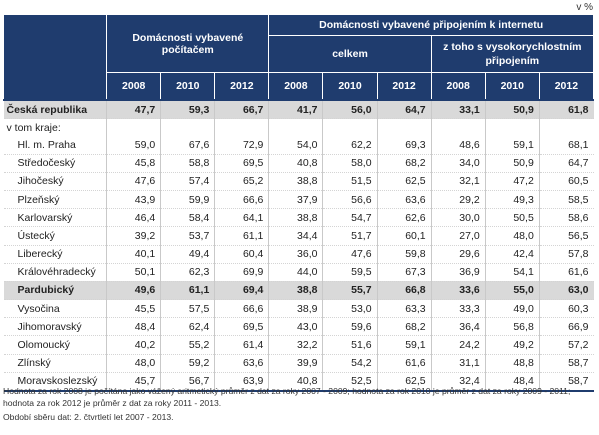 The height and width of the screenshot is (435, 599). I want to click on row-label: Plzeňský, so click(55, 200).